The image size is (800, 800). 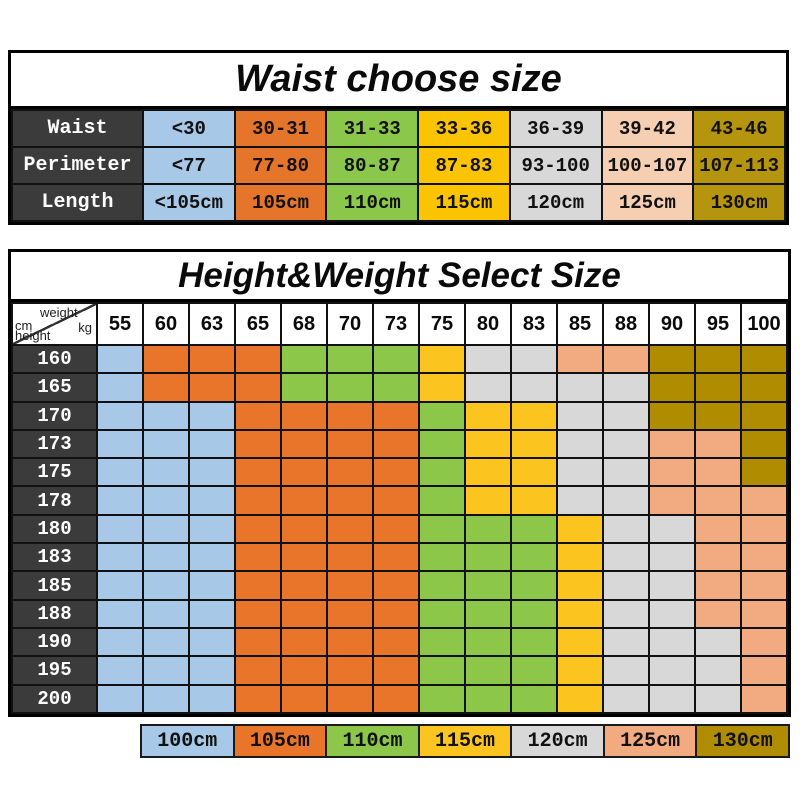 I want to click on waist-cell: 33-36, so click(x=464, y=128).